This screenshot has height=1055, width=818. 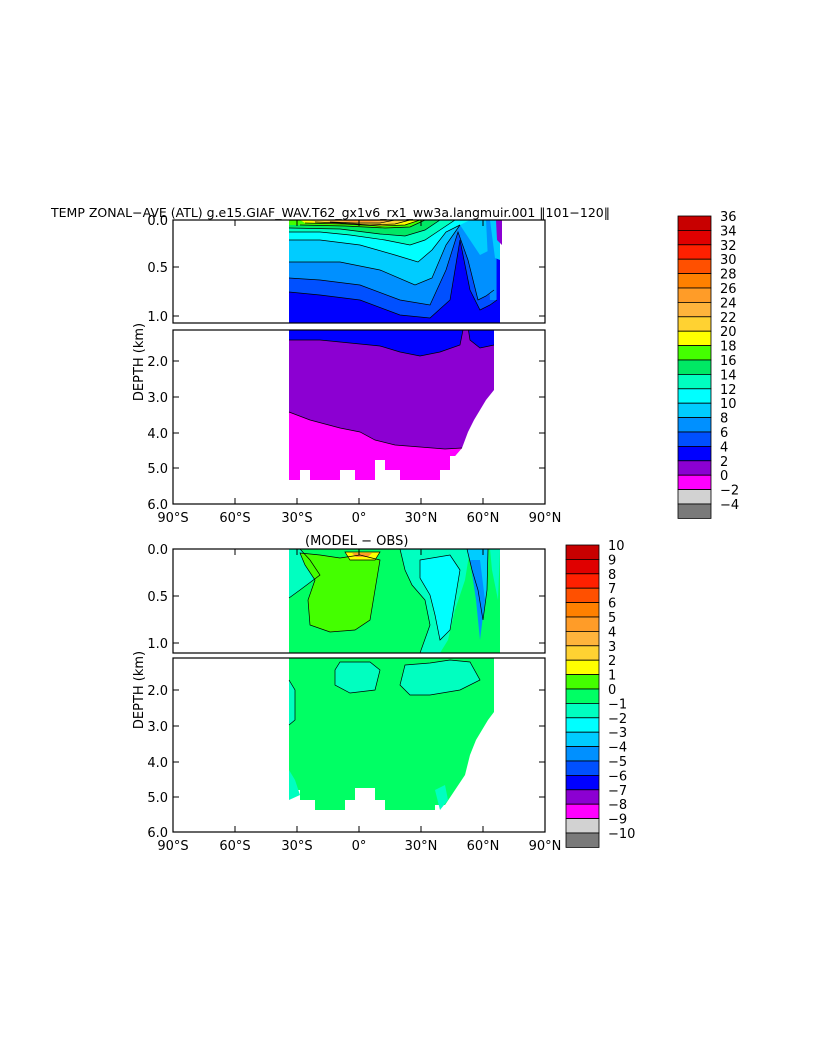 What do you see at coordinates (728, 390) in the screenshot?
I see `colorbar-label: 12` at bounding box center [728, 390].